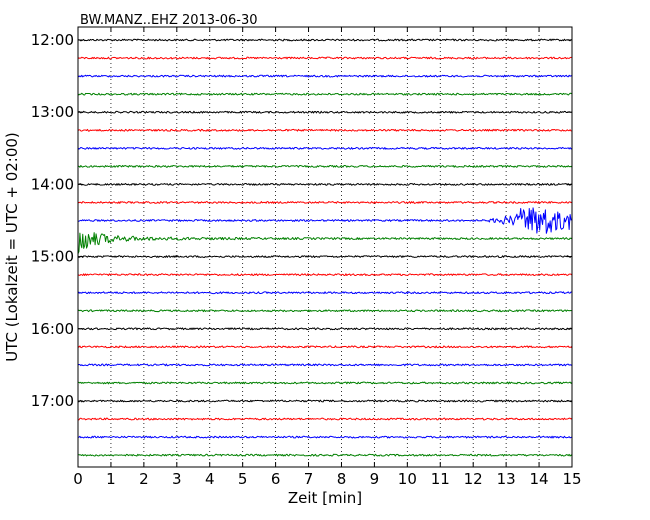 Image resolution: width=650 pixels, height=520 pixels. I want to click on x-tick-label: 11, so click(440, 479).